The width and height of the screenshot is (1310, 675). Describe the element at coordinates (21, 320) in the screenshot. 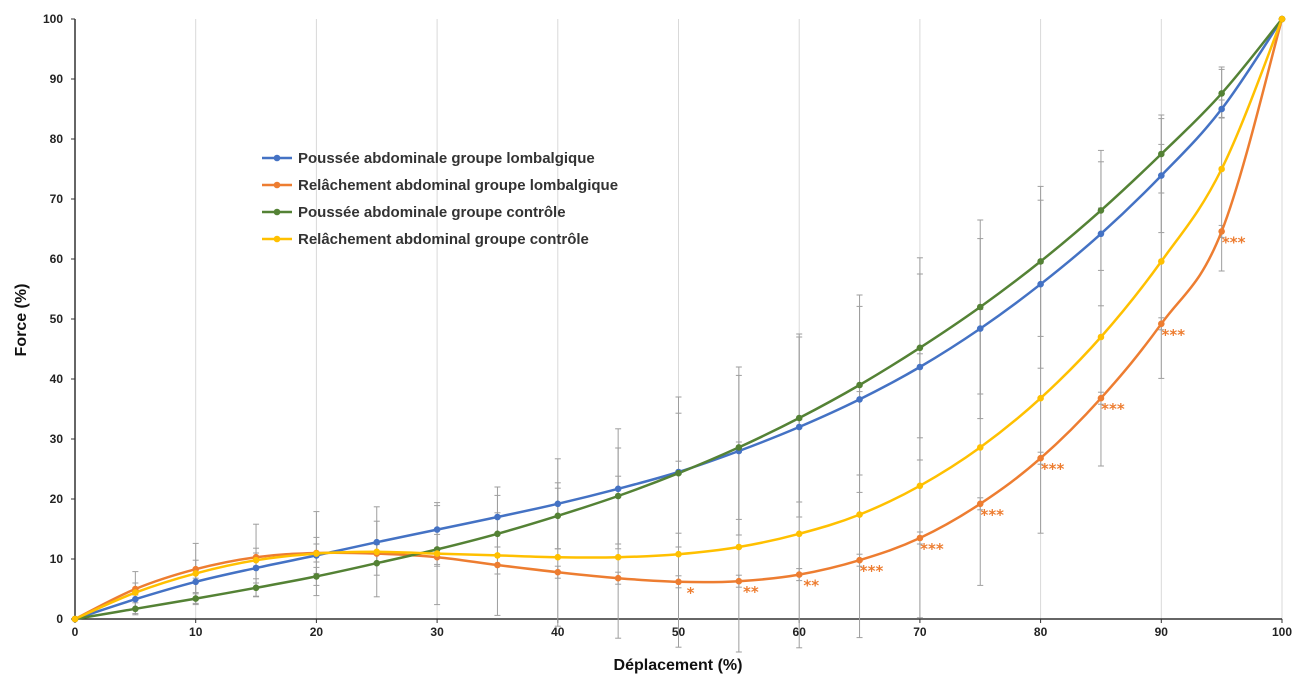

I see `y-axis-title: Force (%)` at that location.